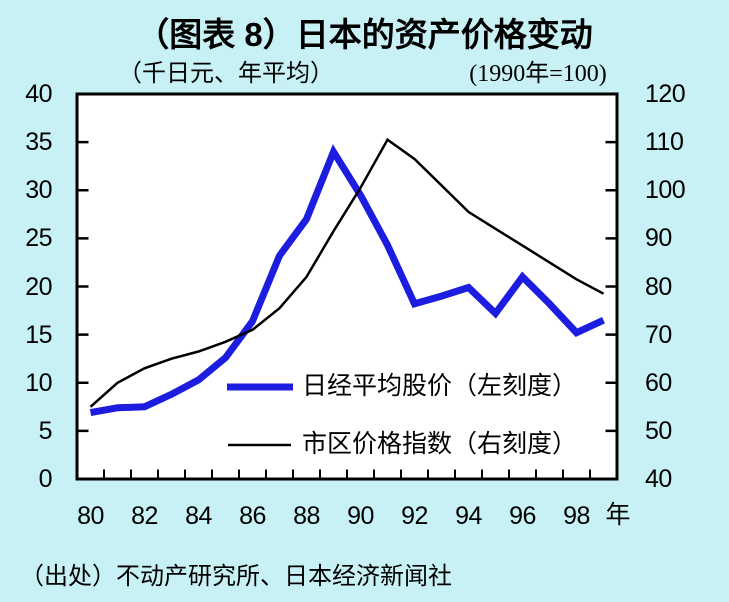 This screenshot has width=729, height=602. Describe the element at coordinates (658, 382) in the screenshot. I see `right-axis-tick-label: 60` at that location.